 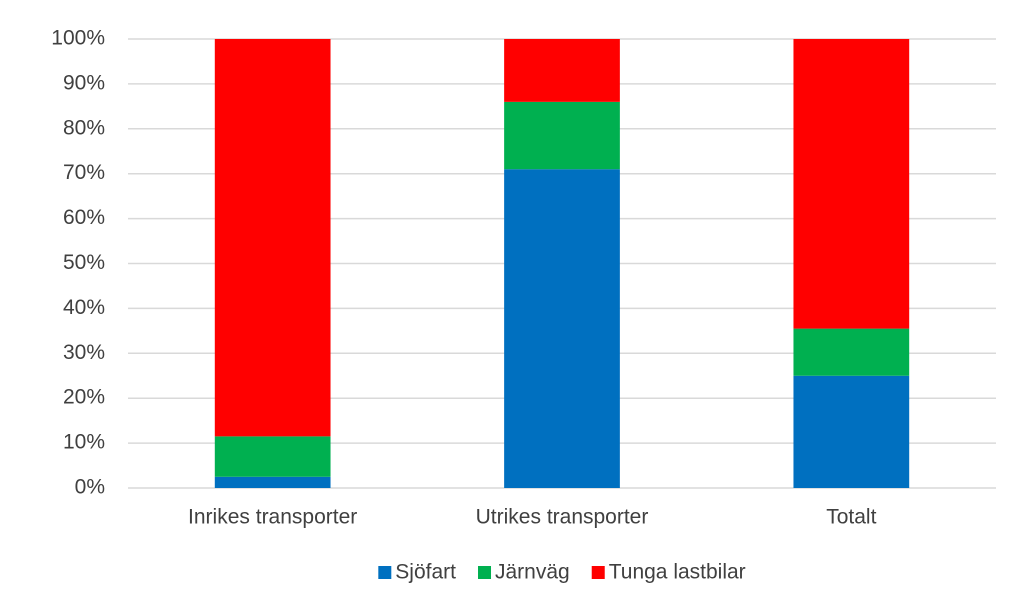 What do you see at coordinates (84, 442) in the screenshot?
I see `y-tick-label: 10%` at bounding box center [84, 442].